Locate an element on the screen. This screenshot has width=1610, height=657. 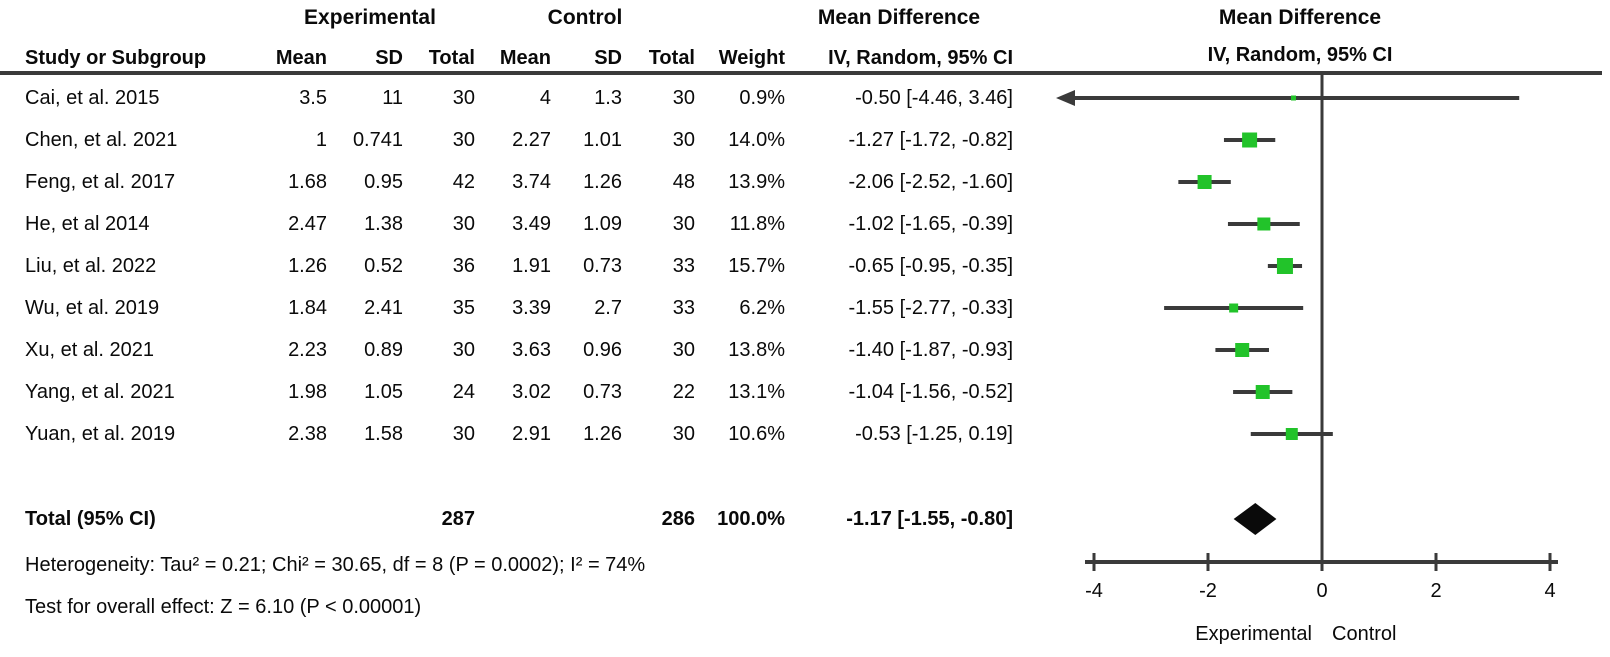
column-header-ctl-mean: Mean is located at coordinates (525, 58).